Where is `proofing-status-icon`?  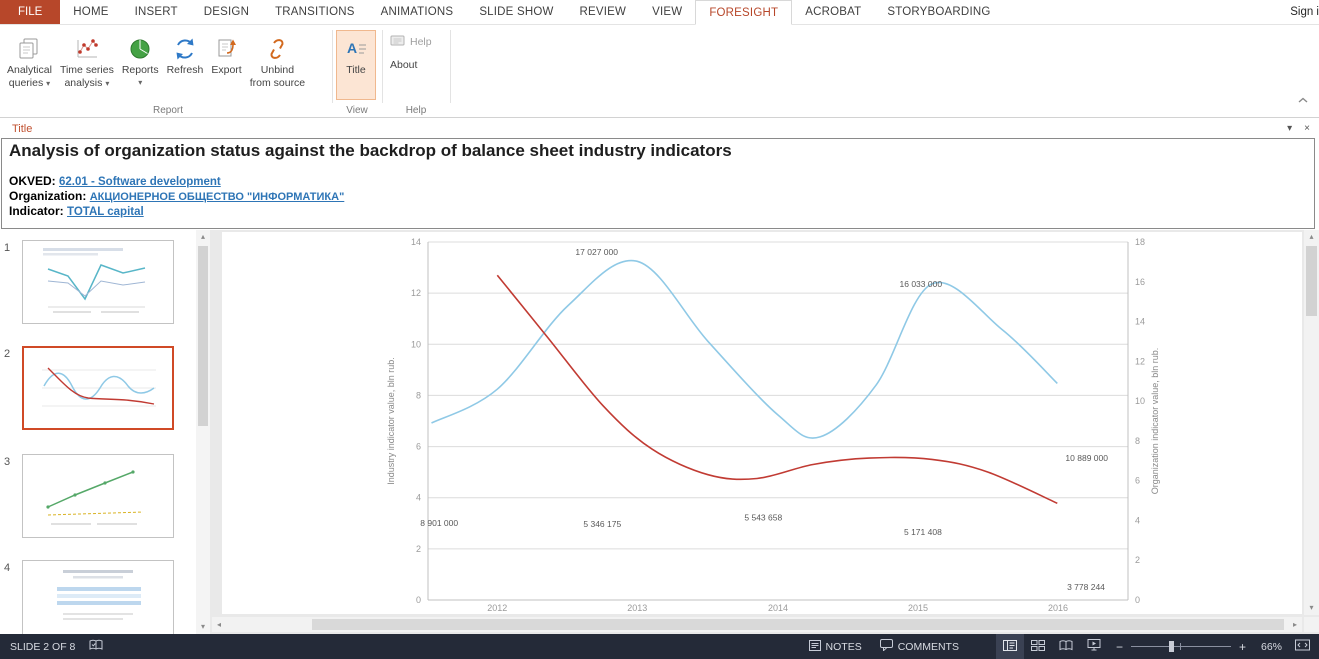 proofing-status-icon is located at coordinates (96, 646).